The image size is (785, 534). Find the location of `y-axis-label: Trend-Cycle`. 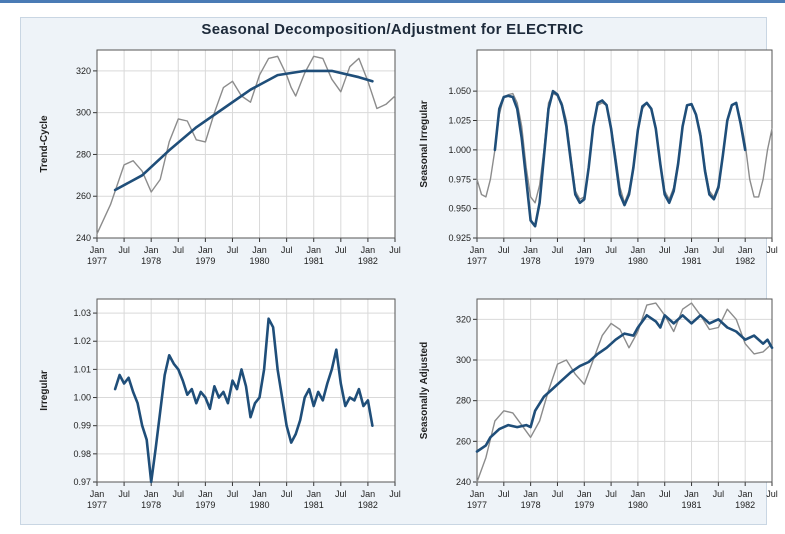

y-axis-label: Trend-Cycle is located at coordinates (44, 144).